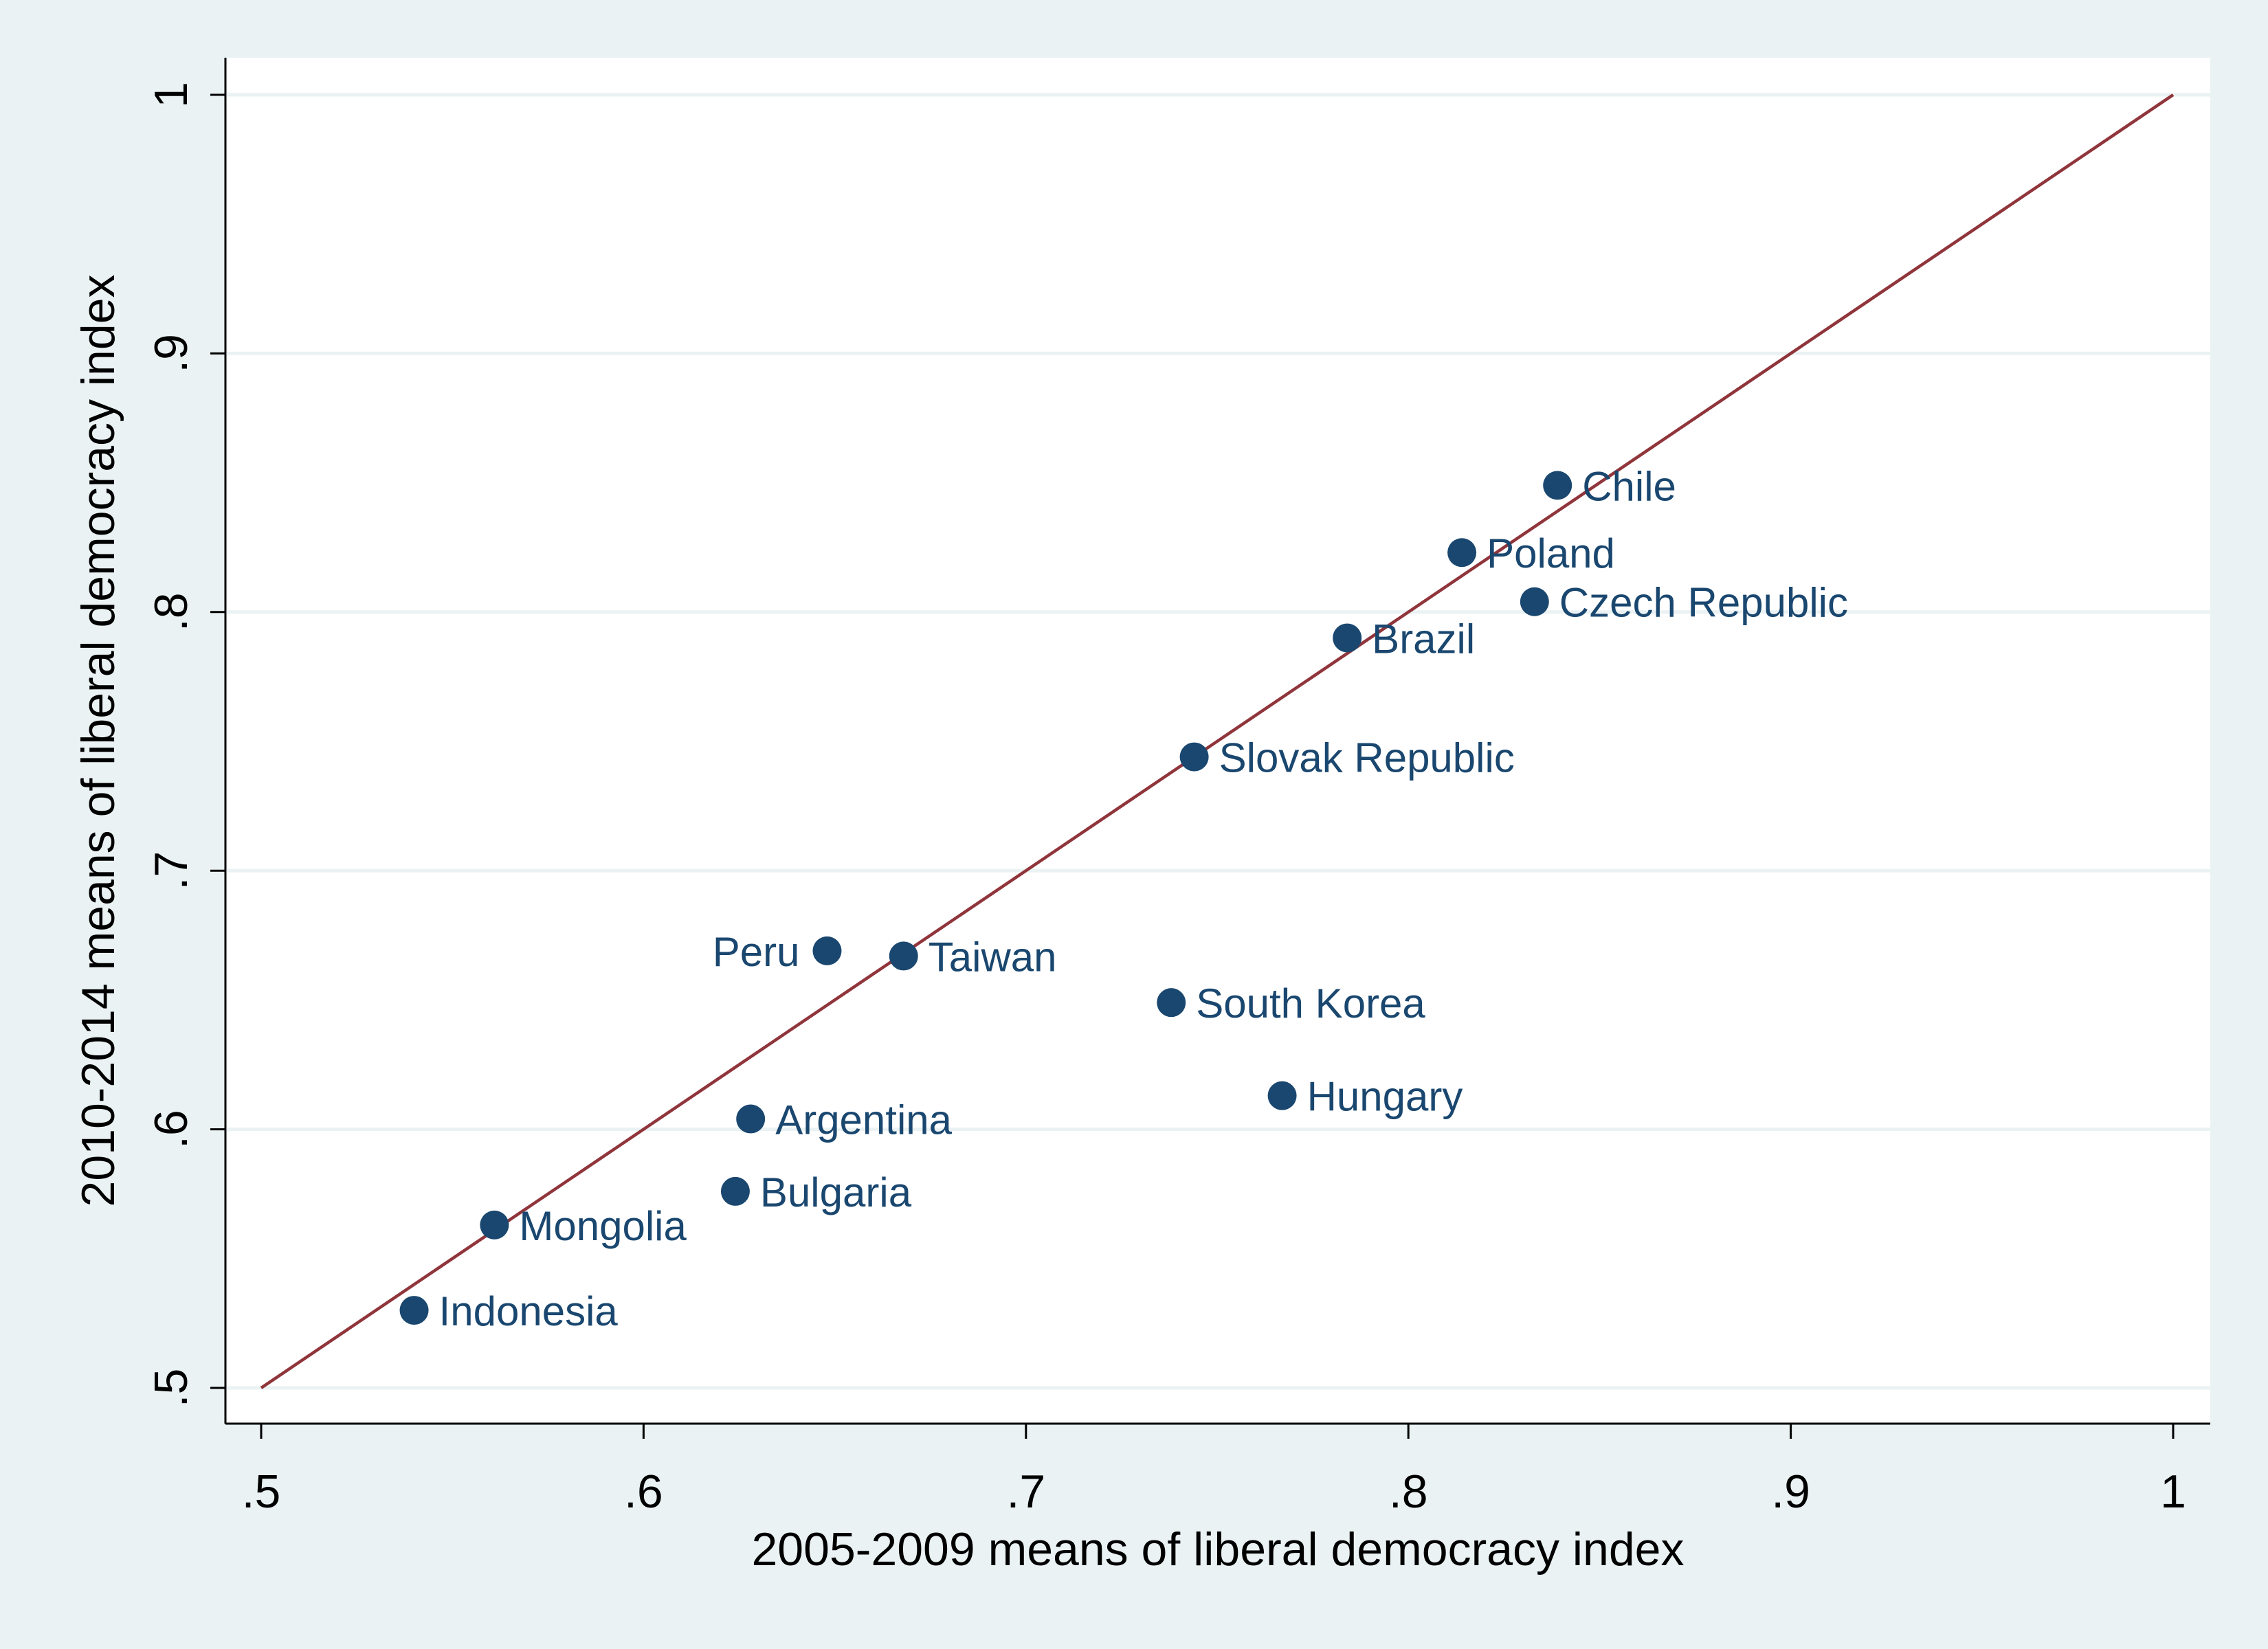 The image size is (2268, 1649). What do you see at coordinates (1408, 1492) in the screenshot?
I see `x-tick-label-3: .8` at bounding box center [1408, 1492].